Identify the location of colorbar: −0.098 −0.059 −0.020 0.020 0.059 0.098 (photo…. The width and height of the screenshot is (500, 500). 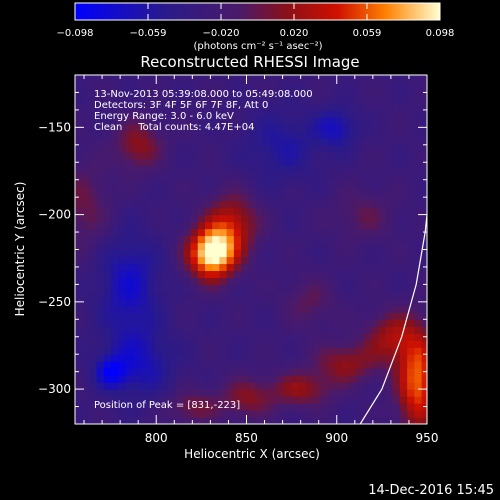
(255, 27).